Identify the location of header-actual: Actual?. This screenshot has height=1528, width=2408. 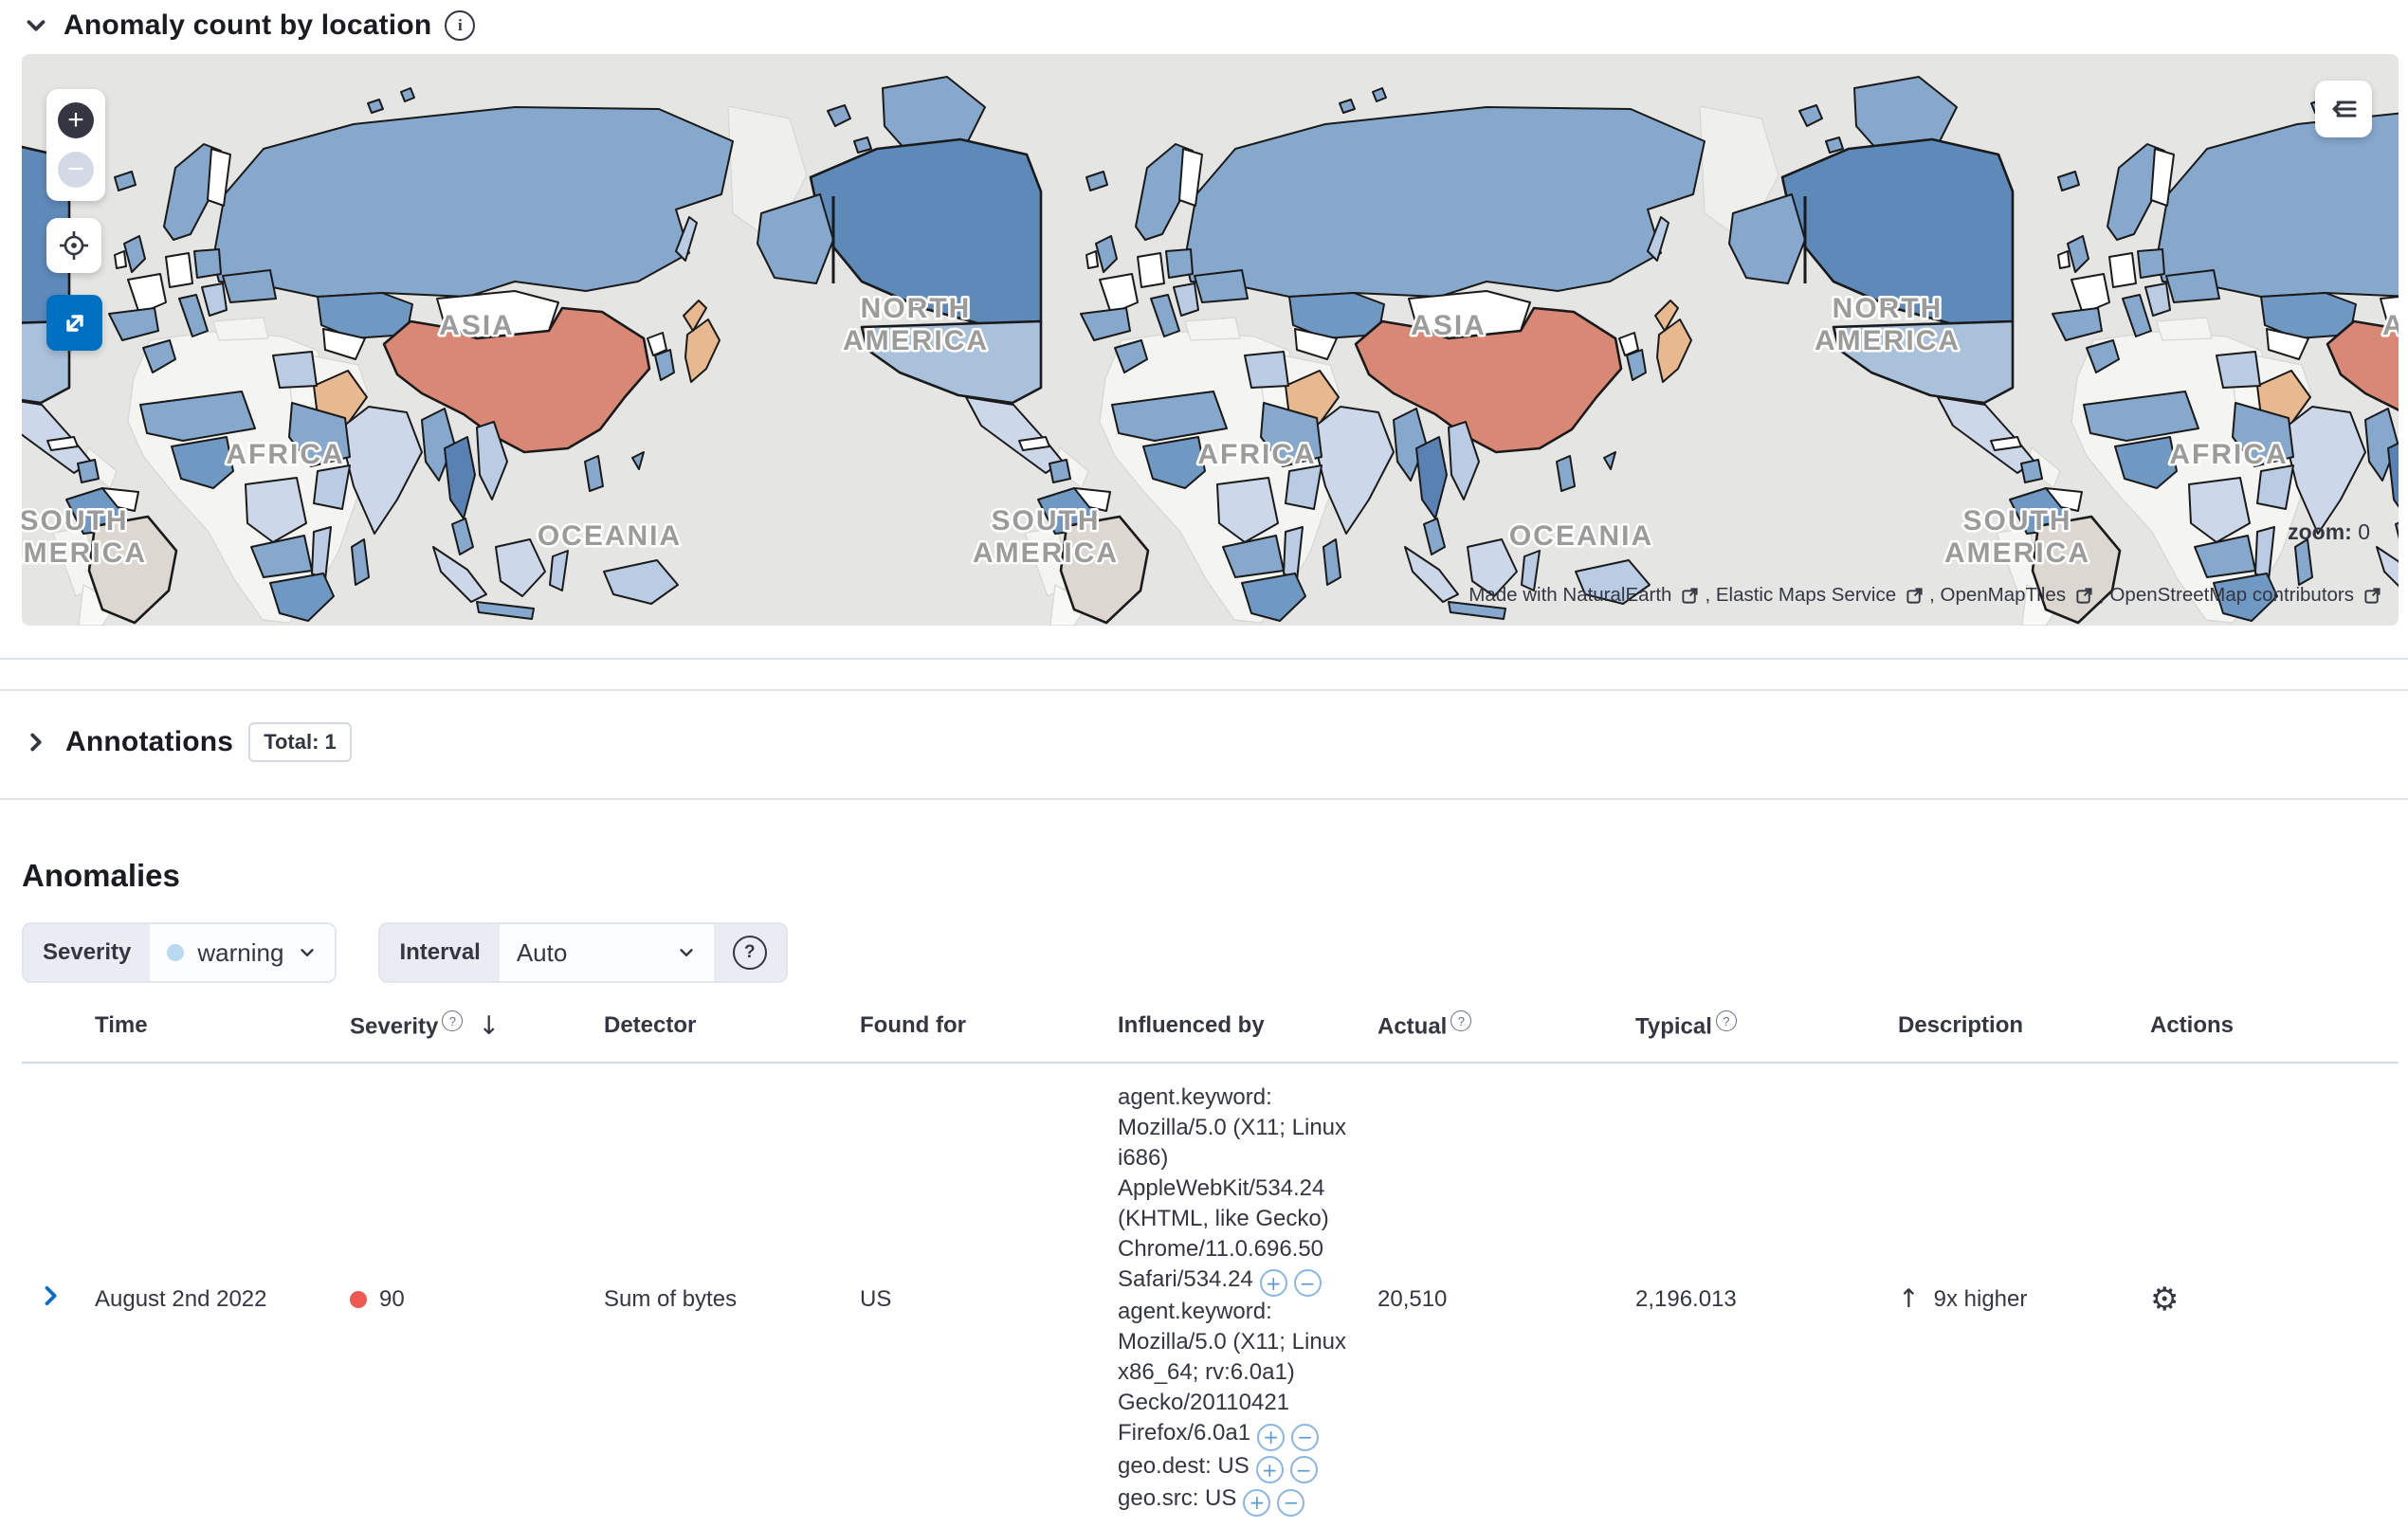
(1500, 1032).